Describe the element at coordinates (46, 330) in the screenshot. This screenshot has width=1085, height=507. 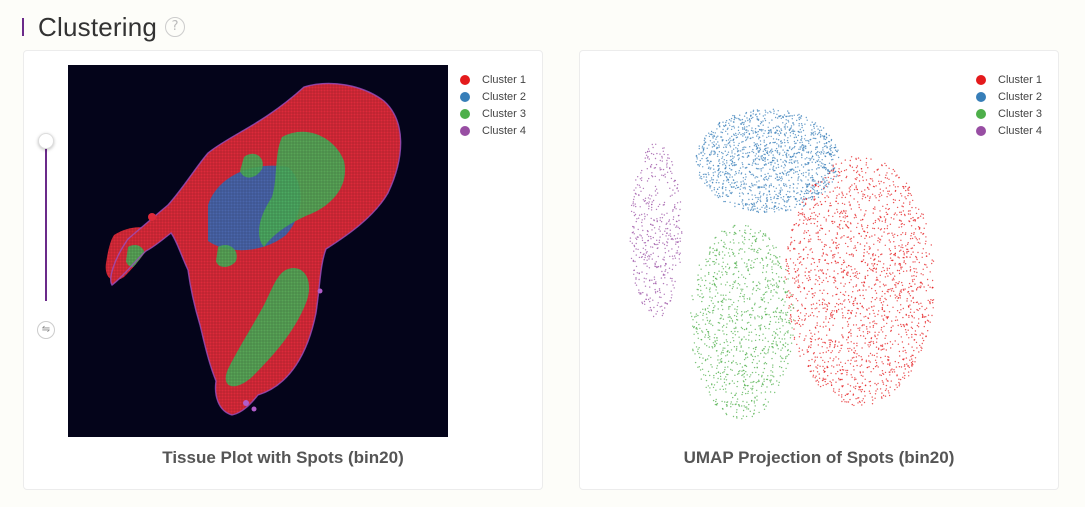
I see `swap-icon: ⇋` at that location.